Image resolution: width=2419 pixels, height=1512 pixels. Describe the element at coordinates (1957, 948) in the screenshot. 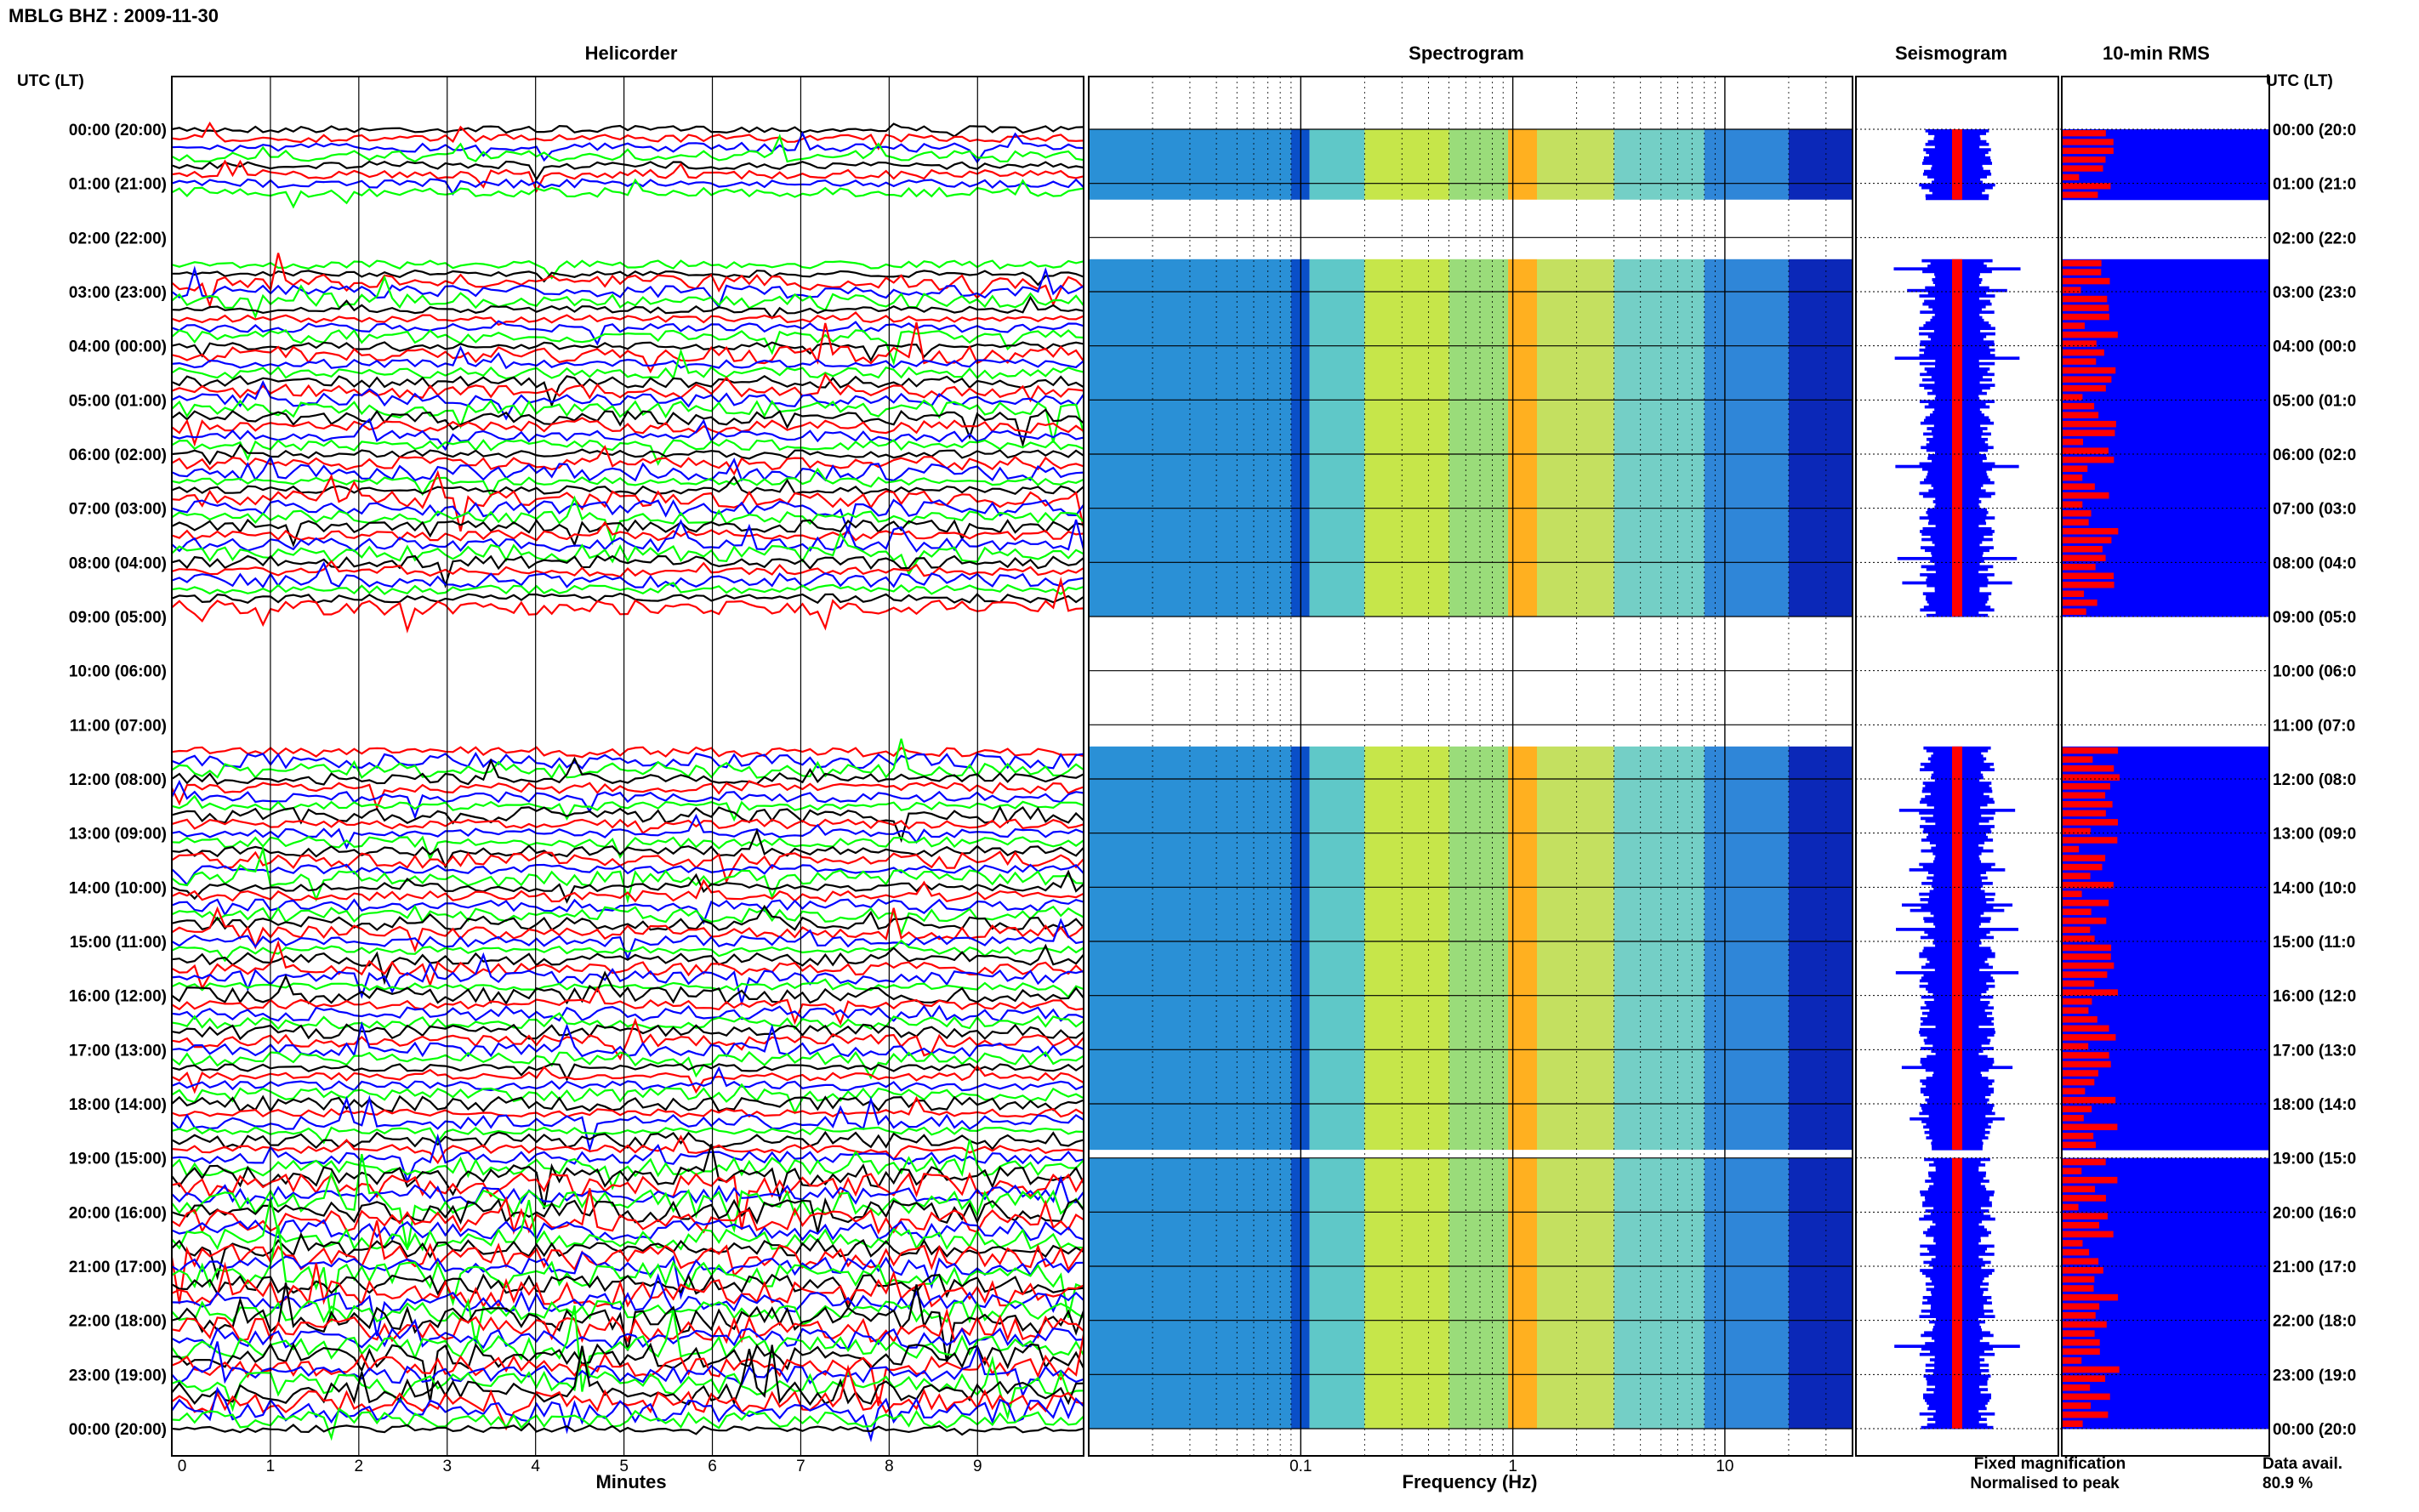

I see `seismogram-normalised-band` at that location.